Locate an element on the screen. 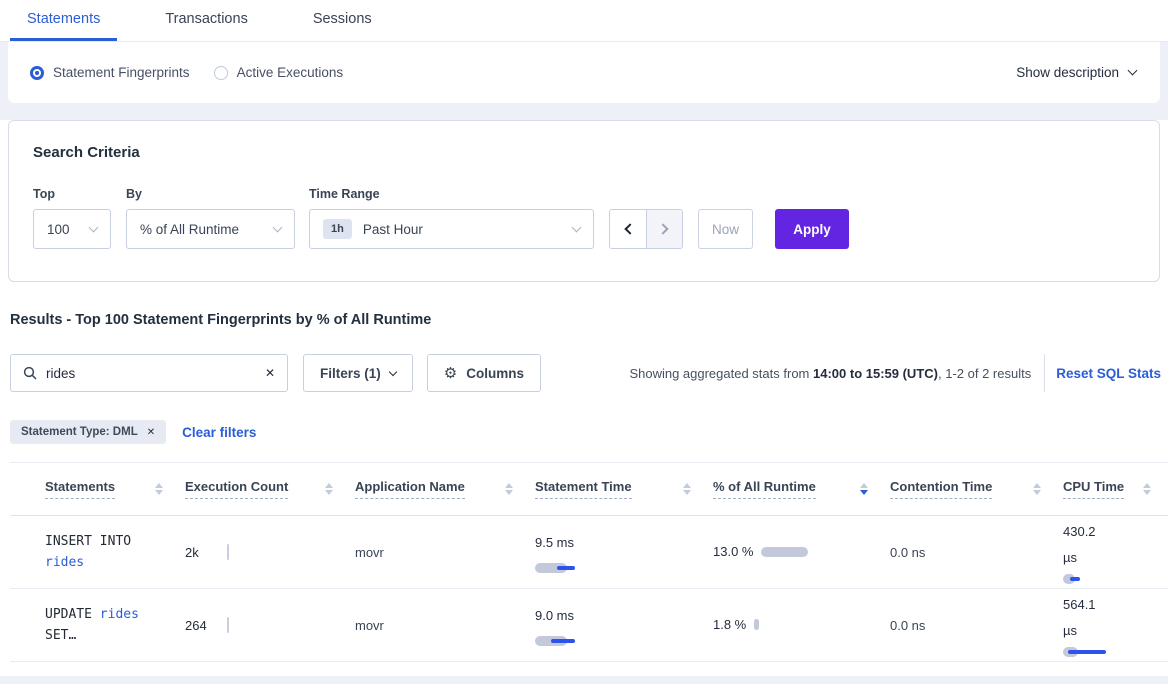 The width and height of the screenshot is (1168, 684). column-header-execution-count: Execution Count is located at coordinates (270, 489).